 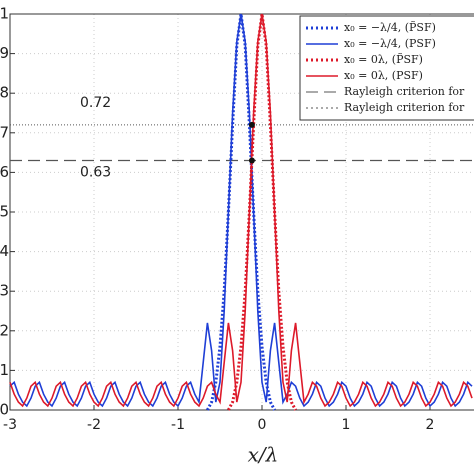 I want to click on y-tick-label: 0.9, so click(x=4, y=53).